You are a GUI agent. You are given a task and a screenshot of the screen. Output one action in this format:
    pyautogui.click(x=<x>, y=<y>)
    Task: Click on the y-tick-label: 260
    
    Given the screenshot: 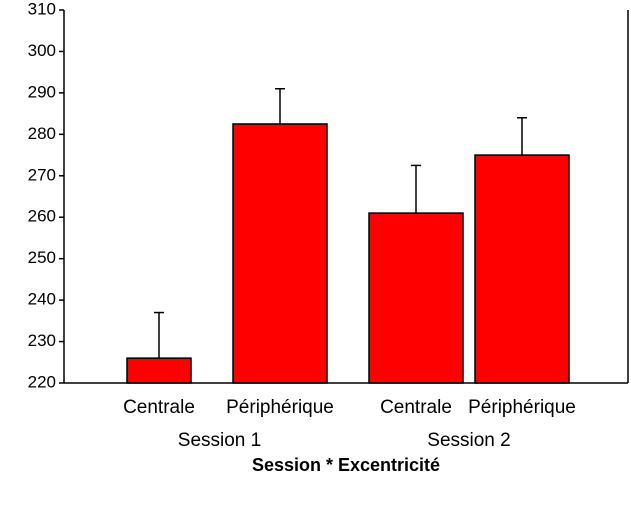 What is the action you would take?
    pyautogui.click(x=42, y=216)
    